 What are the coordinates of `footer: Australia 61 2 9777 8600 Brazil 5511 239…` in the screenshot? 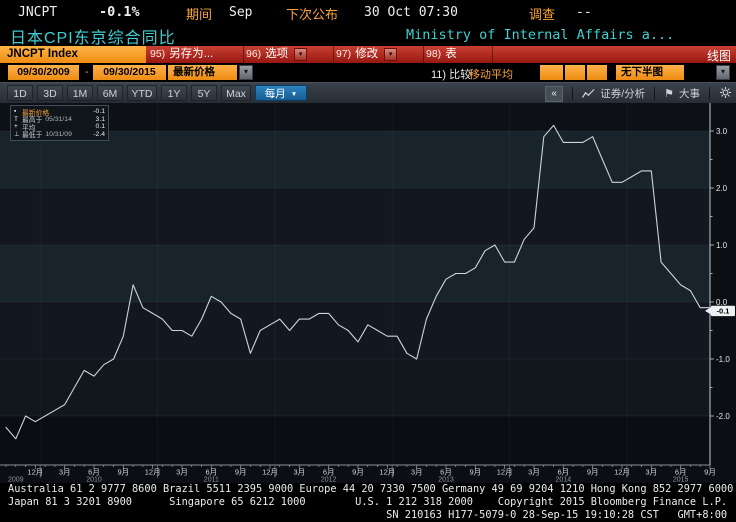 It's located at (368, 502).